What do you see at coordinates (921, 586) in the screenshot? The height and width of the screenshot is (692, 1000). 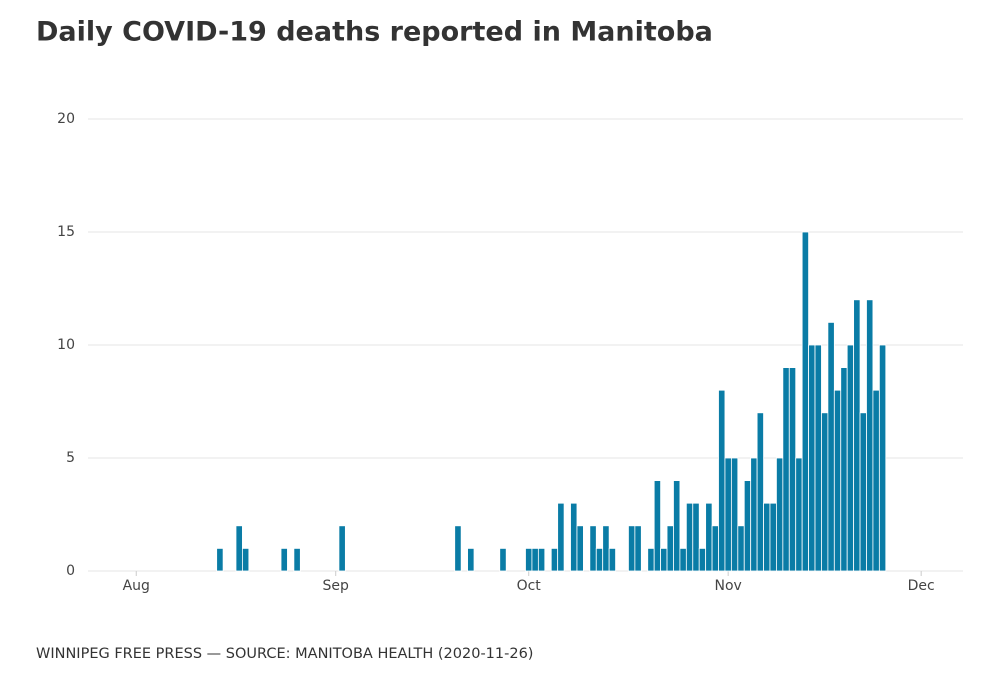 I see `x-tick-label: Dec` at bounding box center [921, 586].